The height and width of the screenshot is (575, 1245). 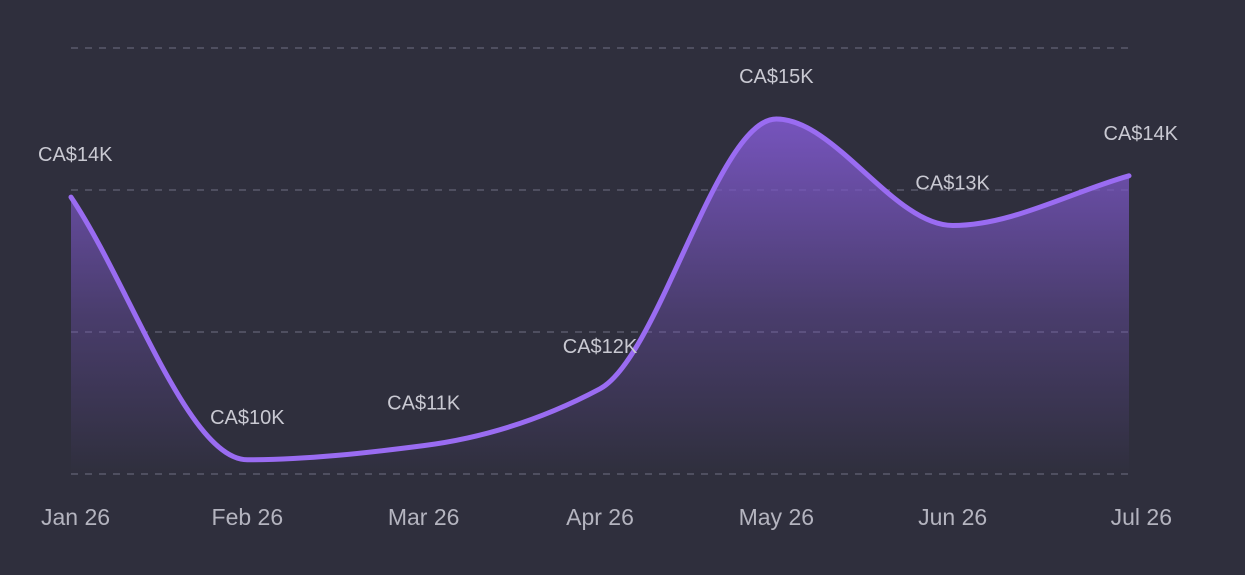 I want to click on x-tick-label: Mar 26, so click(x=424, y=517).